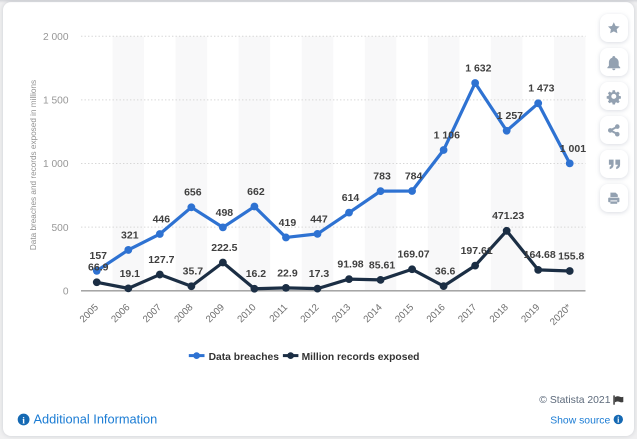 This screenshot has height=439, width=637. Describe the element at coordinates (510, 116) in the screenshot. I see `svg-text: 1 257` at that location.